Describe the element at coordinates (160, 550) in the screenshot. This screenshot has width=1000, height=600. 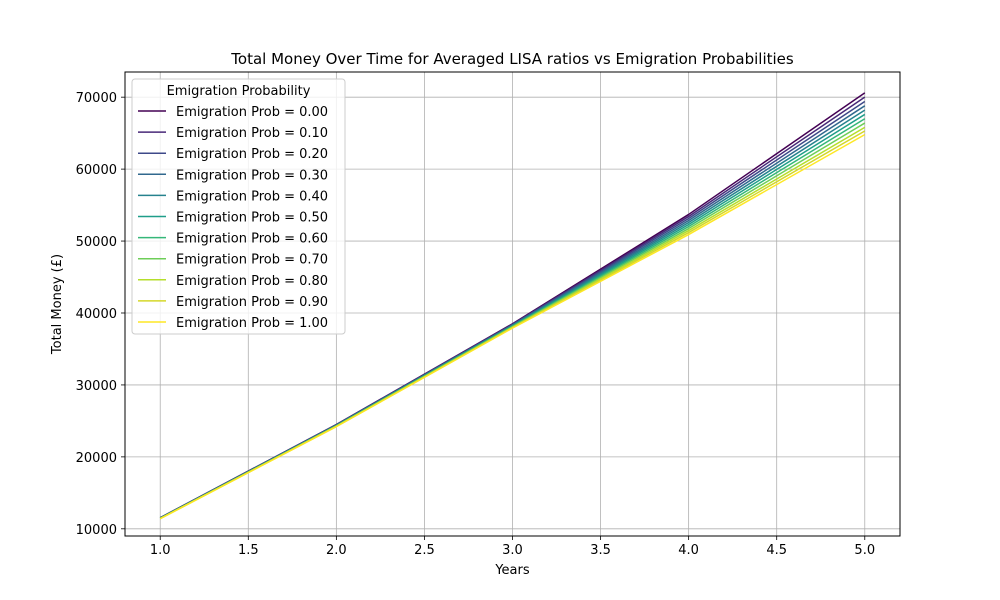
I see `x-tick-label: 1.0` at that location.